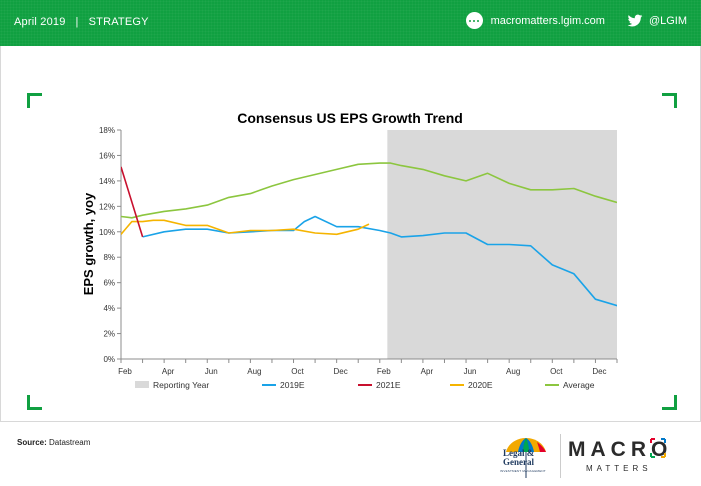  I want to click on chart-title: Consensus US EPS Growth Trend, so click(350, 118).